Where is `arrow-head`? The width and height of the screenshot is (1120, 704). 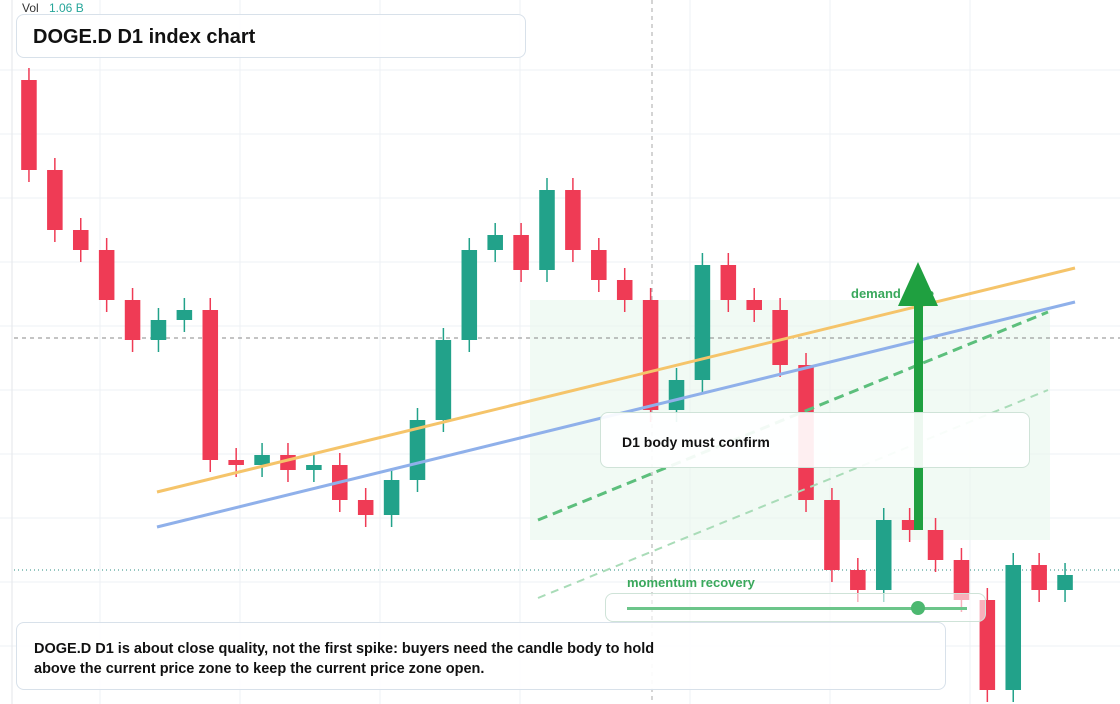 arrow-head is located at coordinates (918, 284).